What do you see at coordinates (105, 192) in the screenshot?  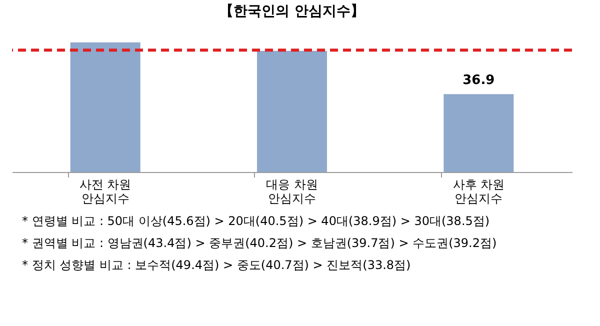 I see `x-tick-label: 사전 차원 안심지수` at bounding box center [105, 192].